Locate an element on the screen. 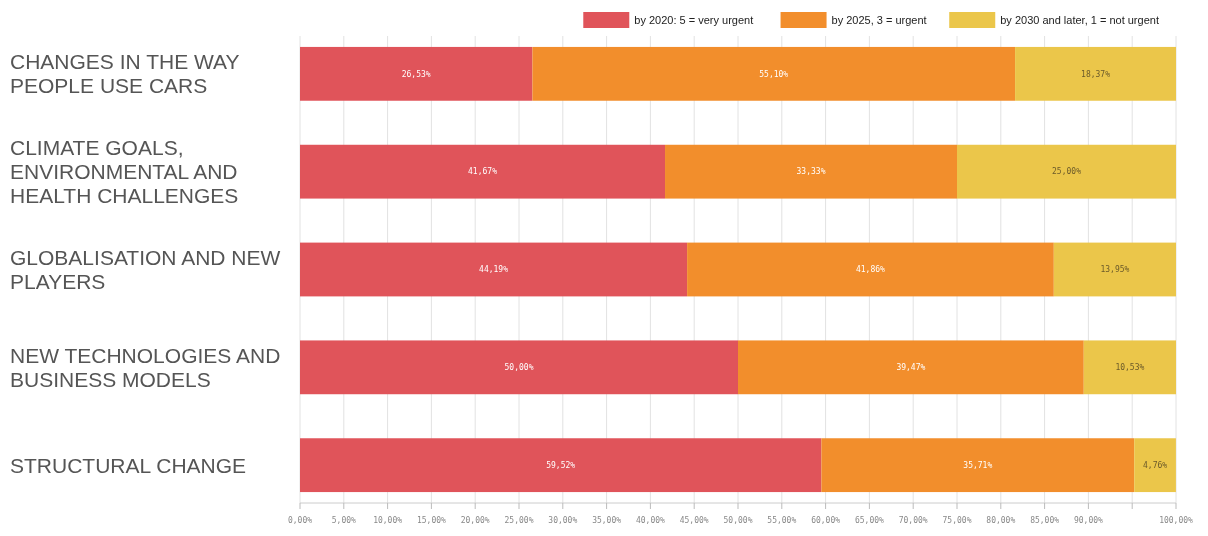 The width and height of the screenshot is (1208, 536). x-tick-label: 5,00% is located at coordinates (344, 520).